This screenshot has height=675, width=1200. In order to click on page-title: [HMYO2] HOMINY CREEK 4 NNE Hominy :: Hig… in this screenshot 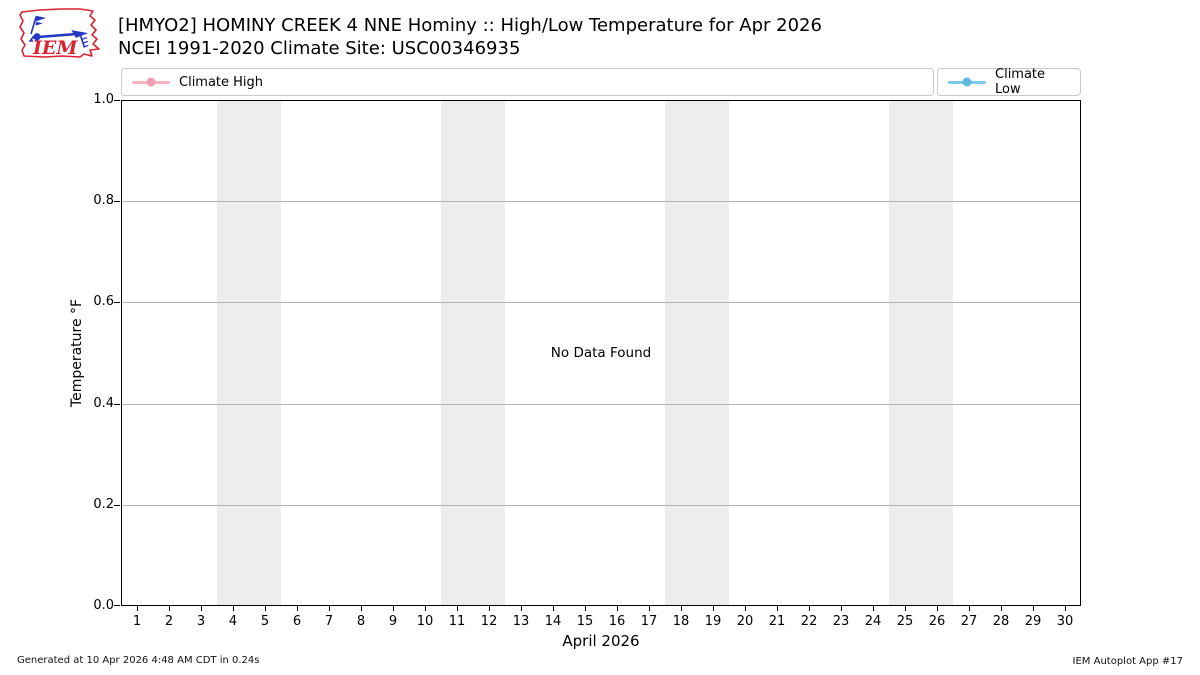, I will do `click(470, 25)`.